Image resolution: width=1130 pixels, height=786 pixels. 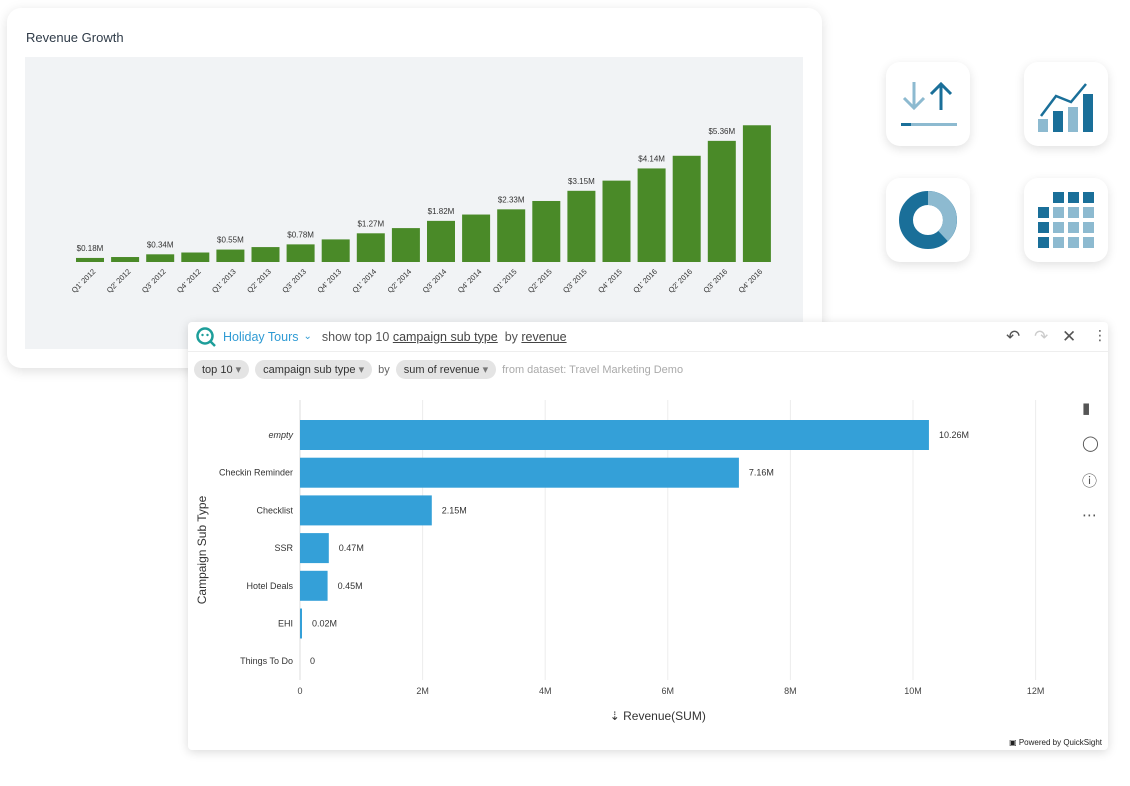 What do you see at coordinates (119, 281) in the screenshot?
I see `x-tick-label: Q2' 2012` at bounding box center [119, 281].